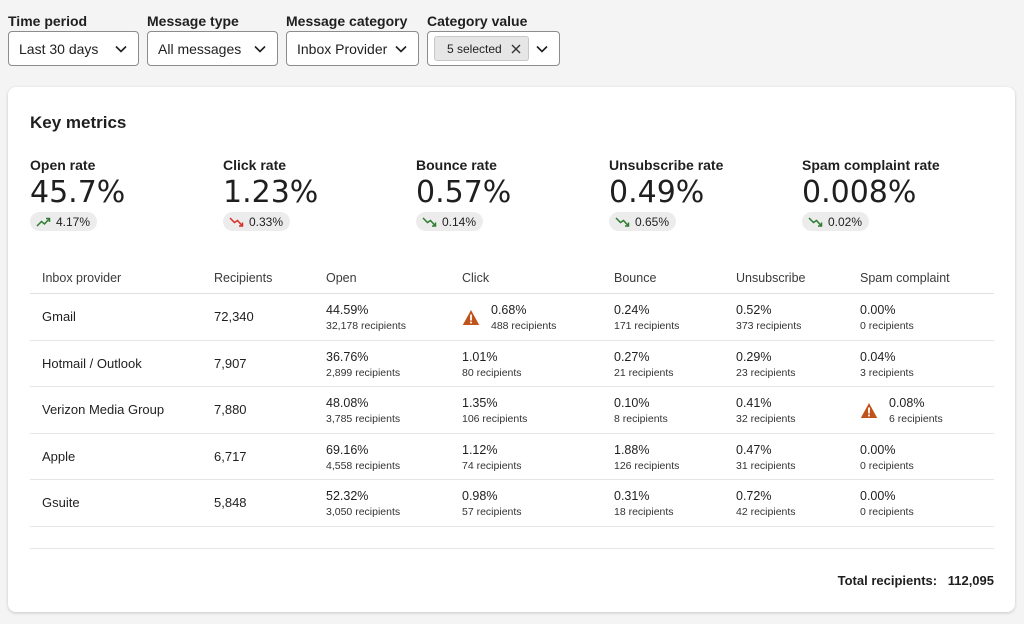  I want to click on recipients-count: 72,340, so click(234, 317).